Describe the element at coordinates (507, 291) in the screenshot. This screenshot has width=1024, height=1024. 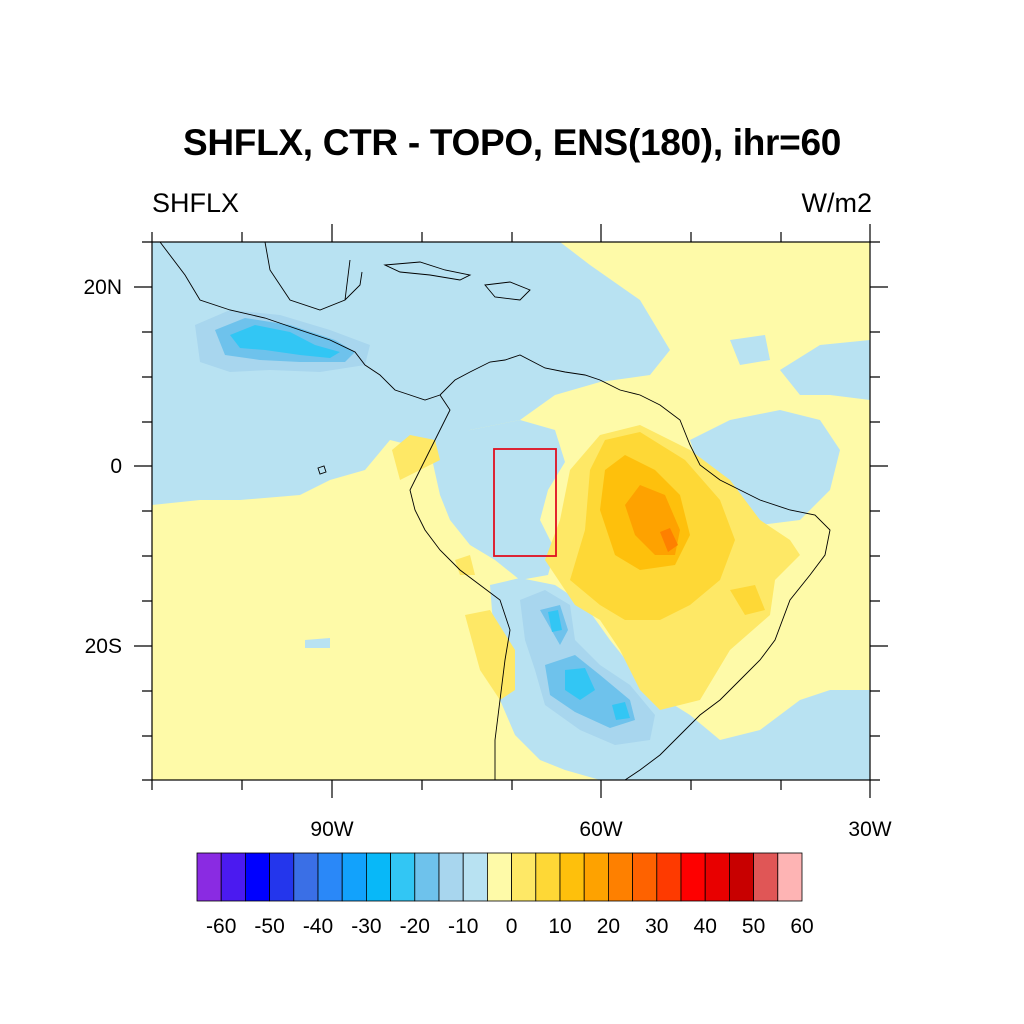
I see `hispaniola-coast` at that location.